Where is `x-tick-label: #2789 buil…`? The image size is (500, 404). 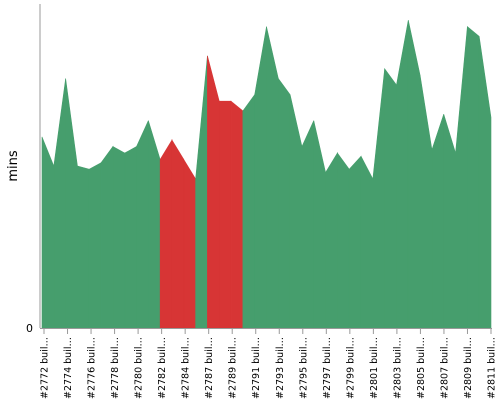 x-tick-label: #2789 buil… is located at coordinates (233, 368).